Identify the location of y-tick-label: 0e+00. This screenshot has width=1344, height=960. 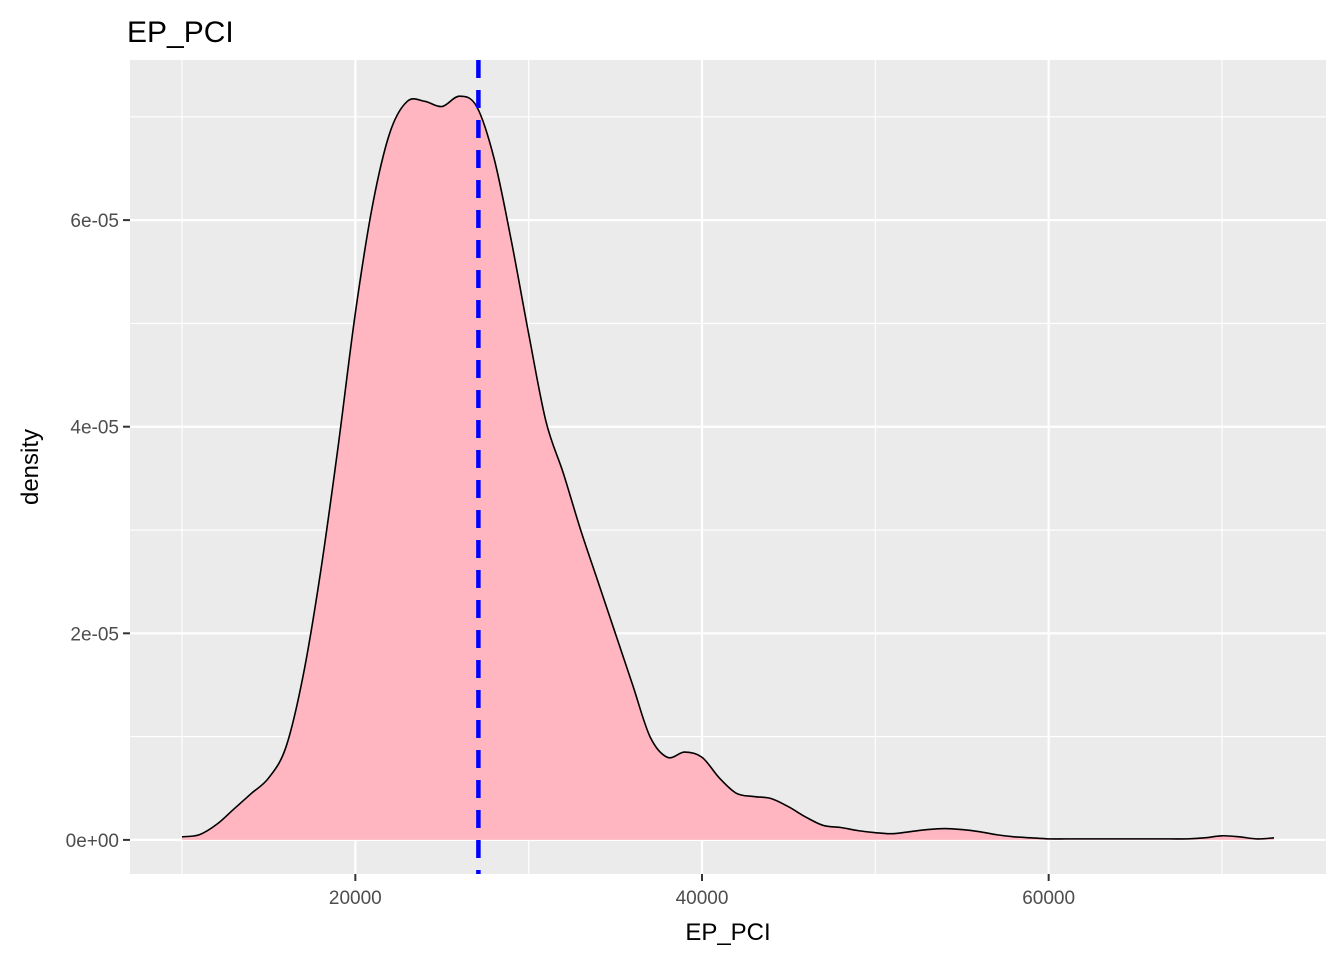
(92, 841).